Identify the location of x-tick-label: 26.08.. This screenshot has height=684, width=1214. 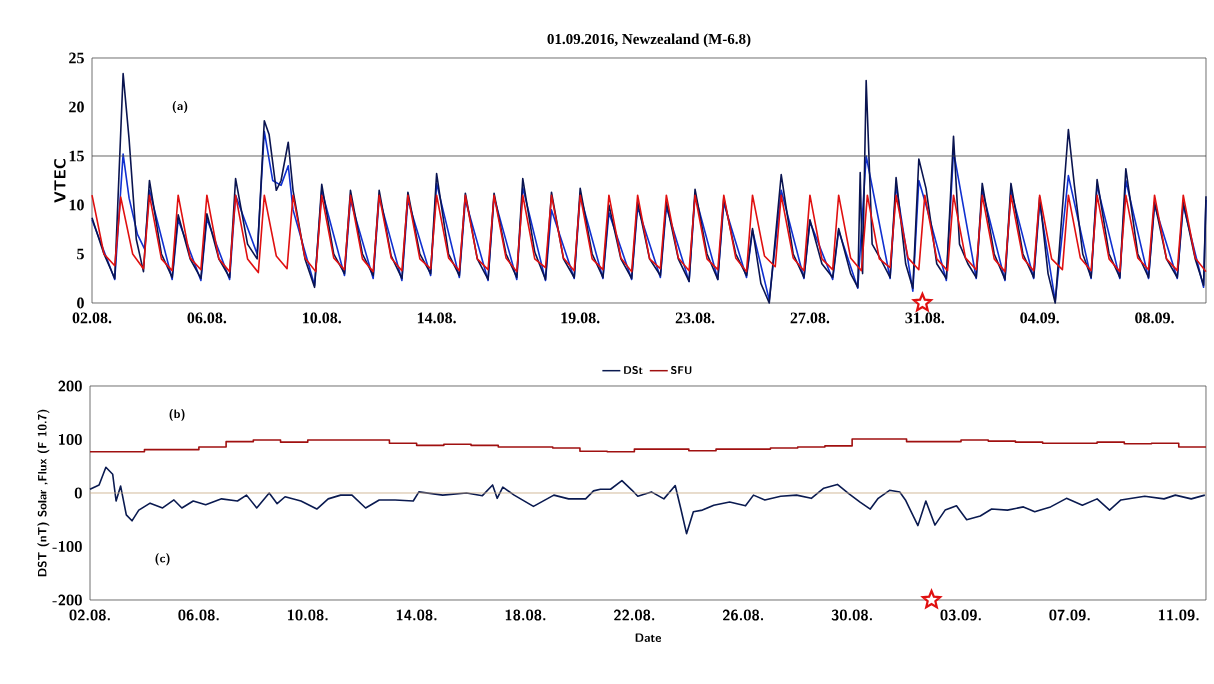
(743, 615).